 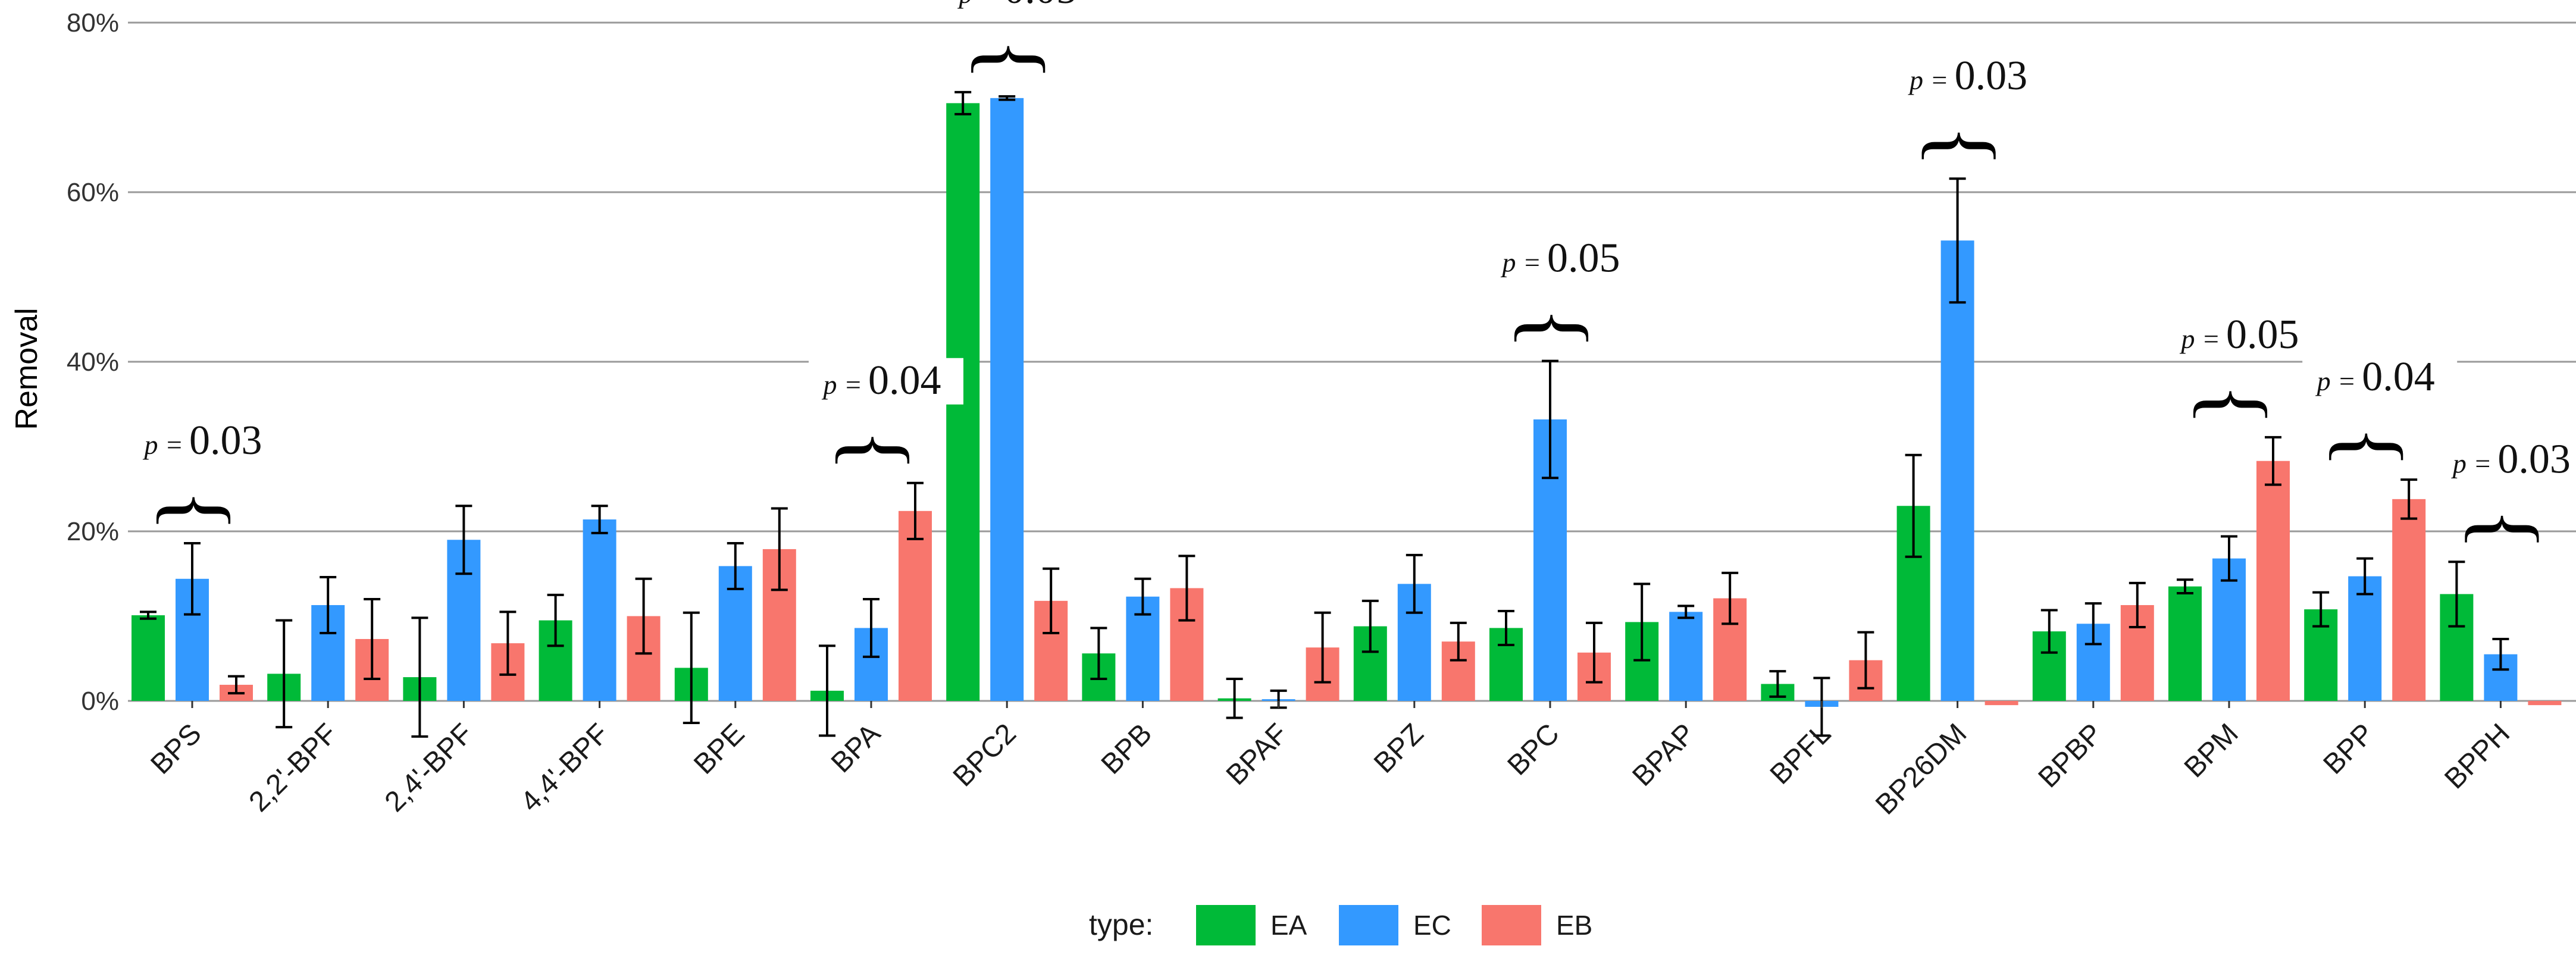 What do you see at coordinates (93, 531) in the screenshot?
I see `y-tick-label: 20%` at bounding box center [93, 531].